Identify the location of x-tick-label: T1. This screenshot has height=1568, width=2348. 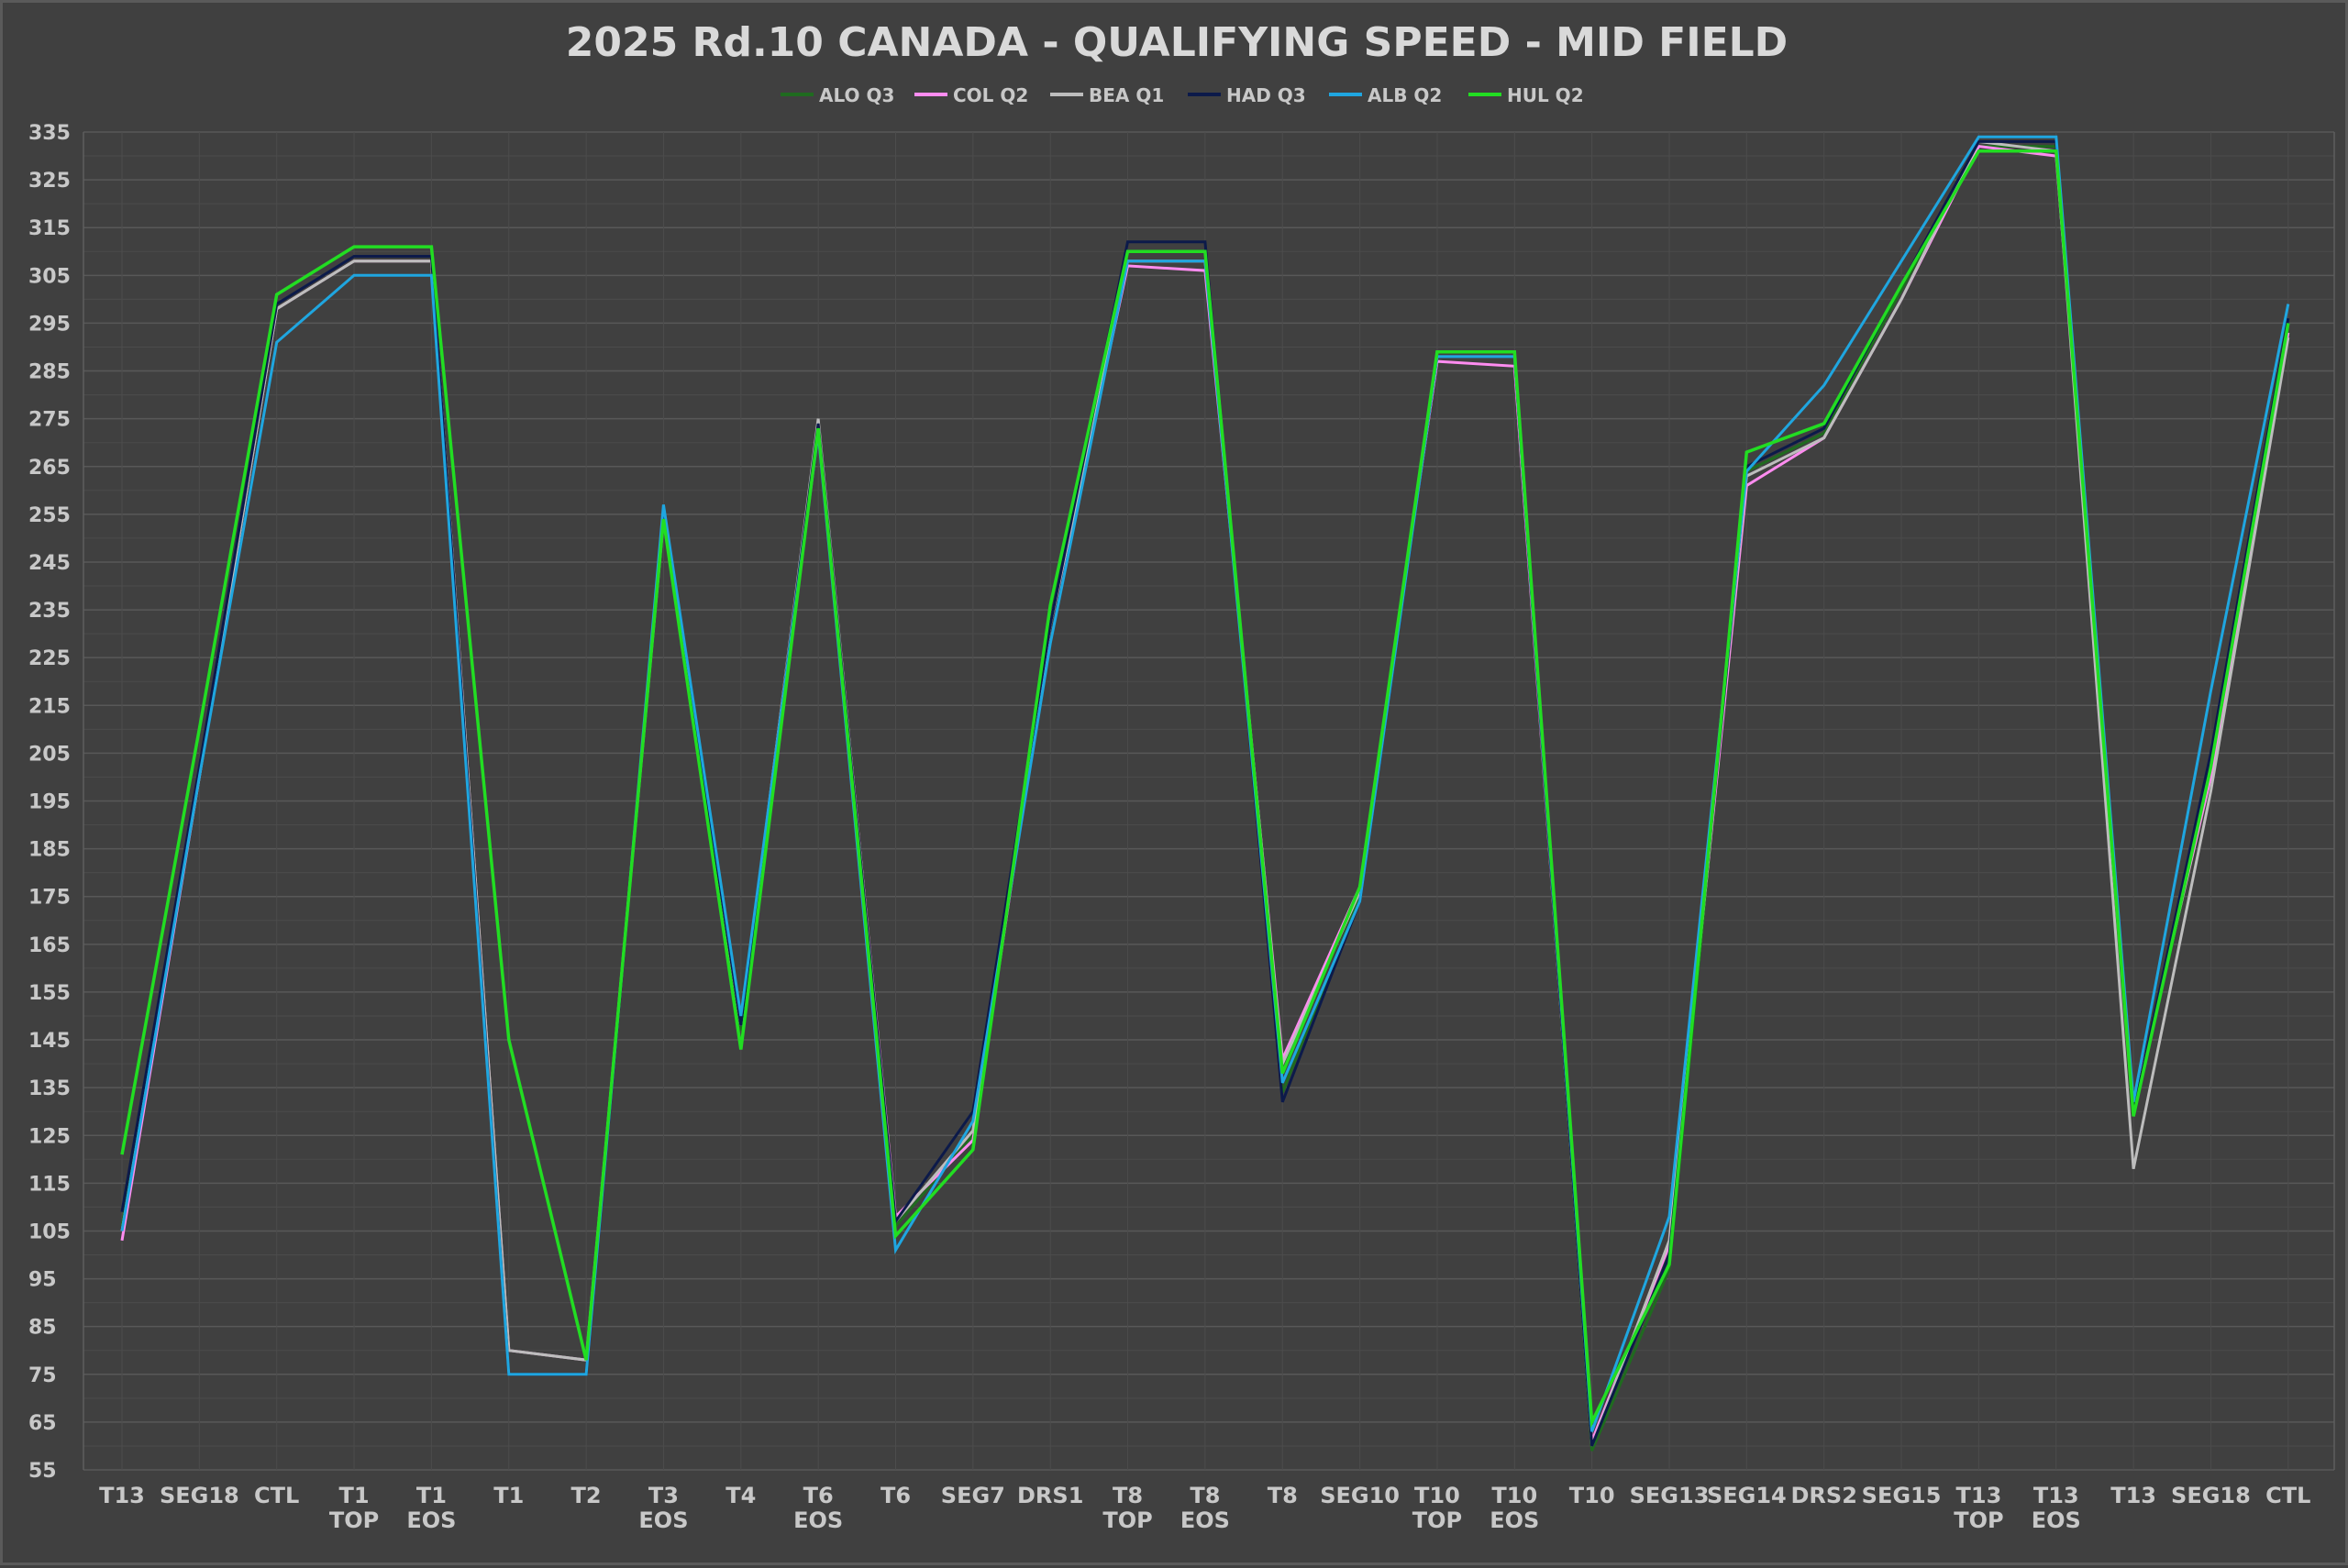
(508, 1496).